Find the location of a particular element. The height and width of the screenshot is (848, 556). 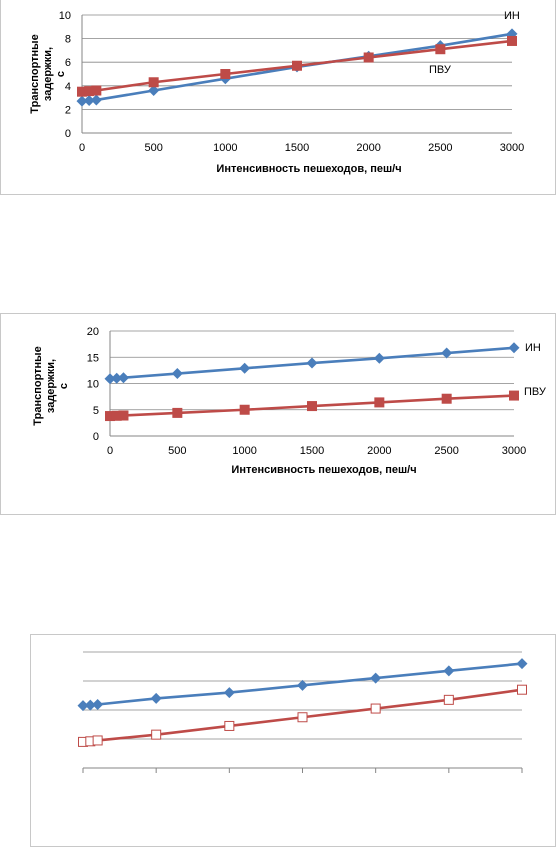

y-tick-label: 6 is located at coordinates (68, 63).